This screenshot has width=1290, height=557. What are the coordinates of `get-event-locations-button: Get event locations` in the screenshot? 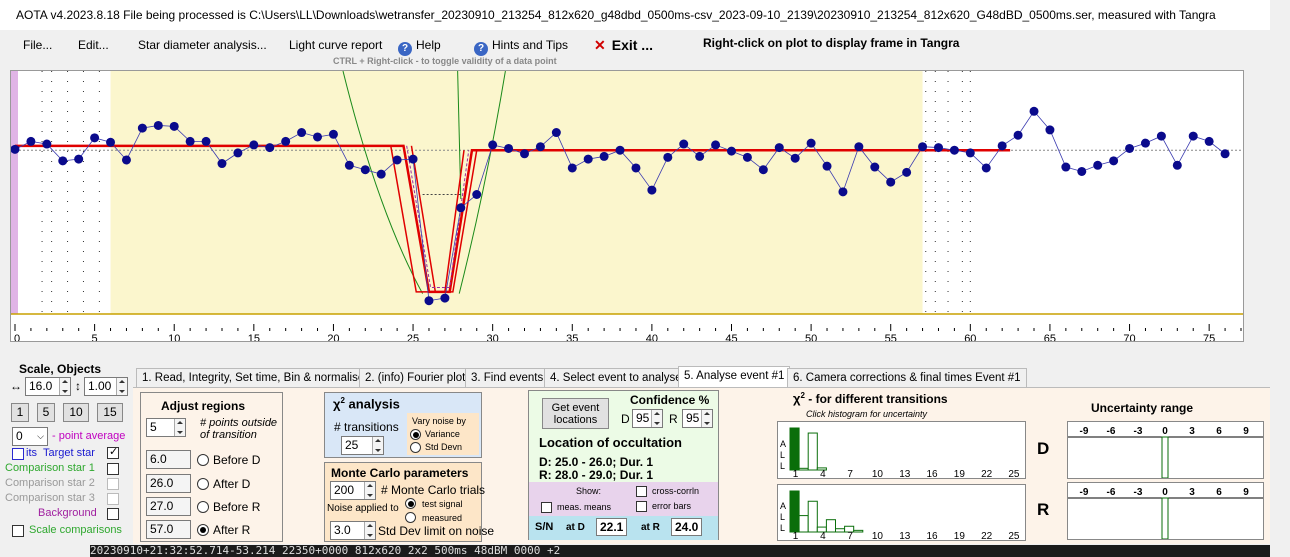 It's located at (575, 413).